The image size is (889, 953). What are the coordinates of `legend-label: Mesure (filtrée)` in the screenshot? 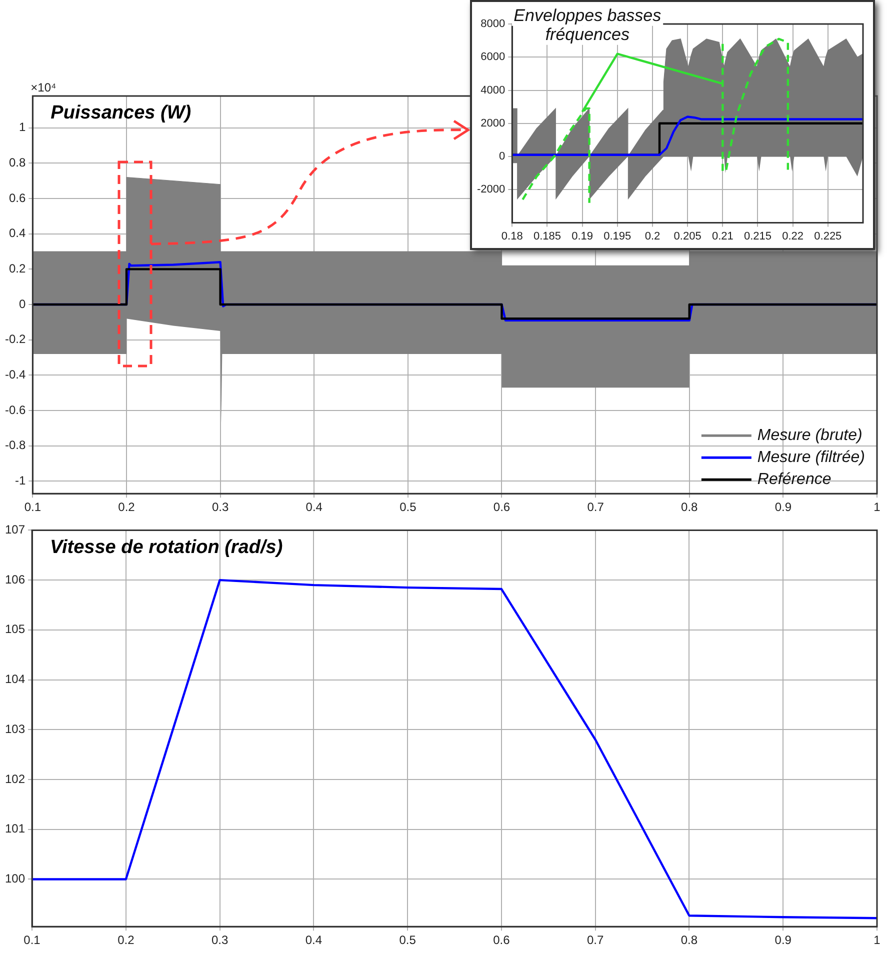 It's located at (811, 457).